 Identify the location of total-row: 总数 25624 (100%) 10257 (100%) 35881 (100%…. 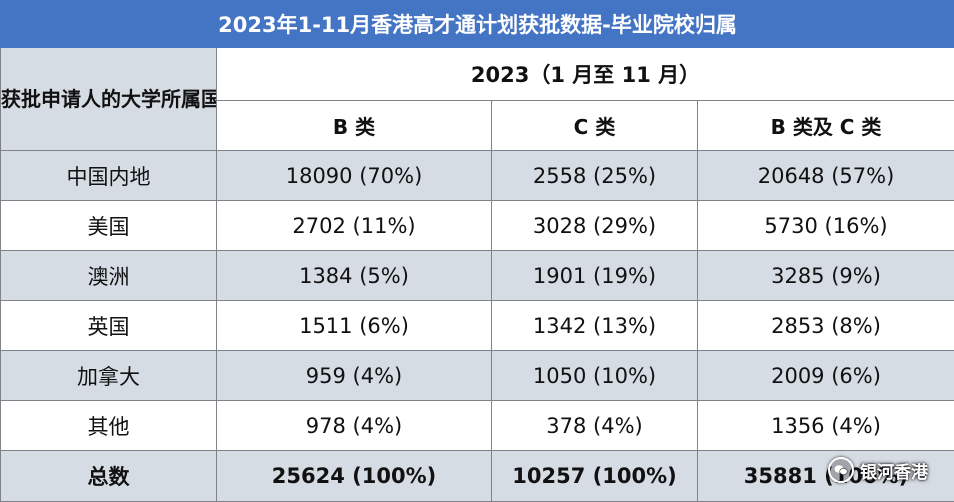
(477, 476).